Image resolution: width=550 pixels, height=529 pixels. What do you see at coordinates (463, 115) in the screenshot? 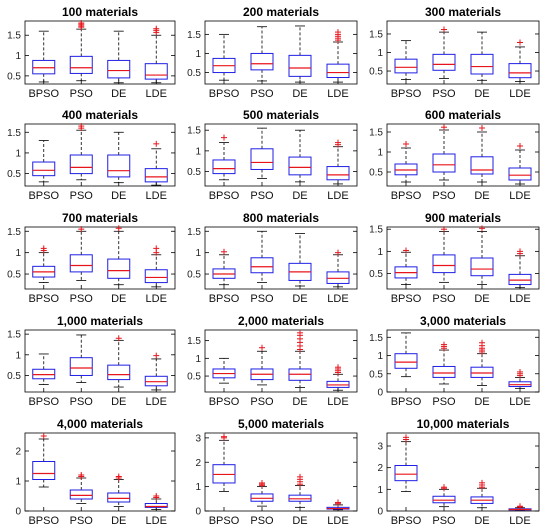
I see `panel-title: 600 materials` at bounding box center [463, 115].